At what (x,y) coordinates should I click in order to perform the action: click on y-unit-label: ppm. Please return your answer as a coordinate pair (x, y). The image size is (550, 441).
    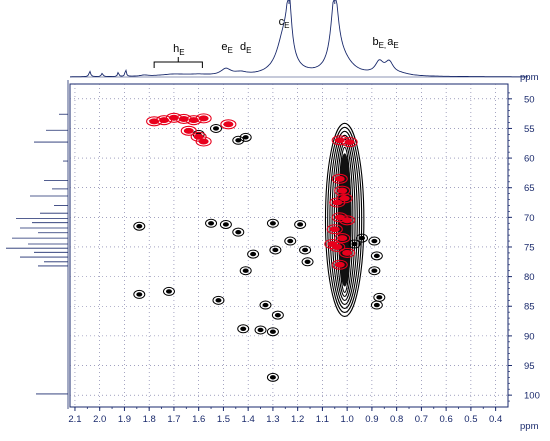
    Looking at the image, I should click on (529, 77).